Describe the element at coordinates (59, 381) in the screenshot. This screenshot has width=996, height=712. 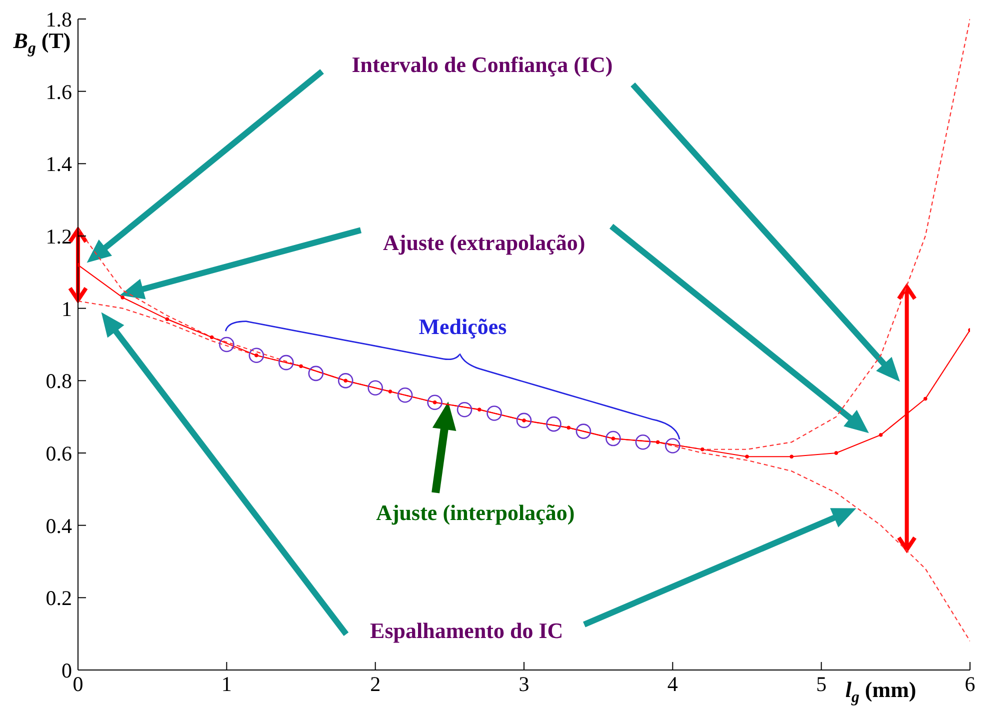
I see `y-tick-label: 0.8` at that location.